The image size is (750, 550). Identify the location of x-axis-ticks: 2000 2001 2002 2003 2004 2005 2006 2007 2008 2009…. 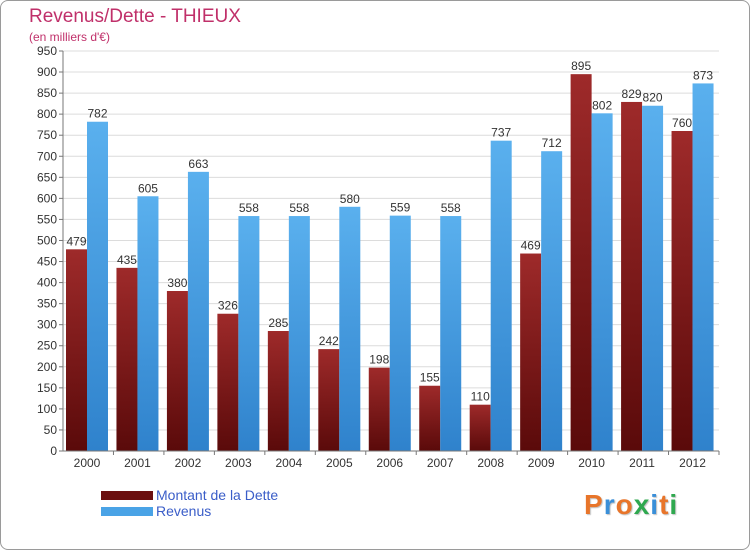
(397, 460).